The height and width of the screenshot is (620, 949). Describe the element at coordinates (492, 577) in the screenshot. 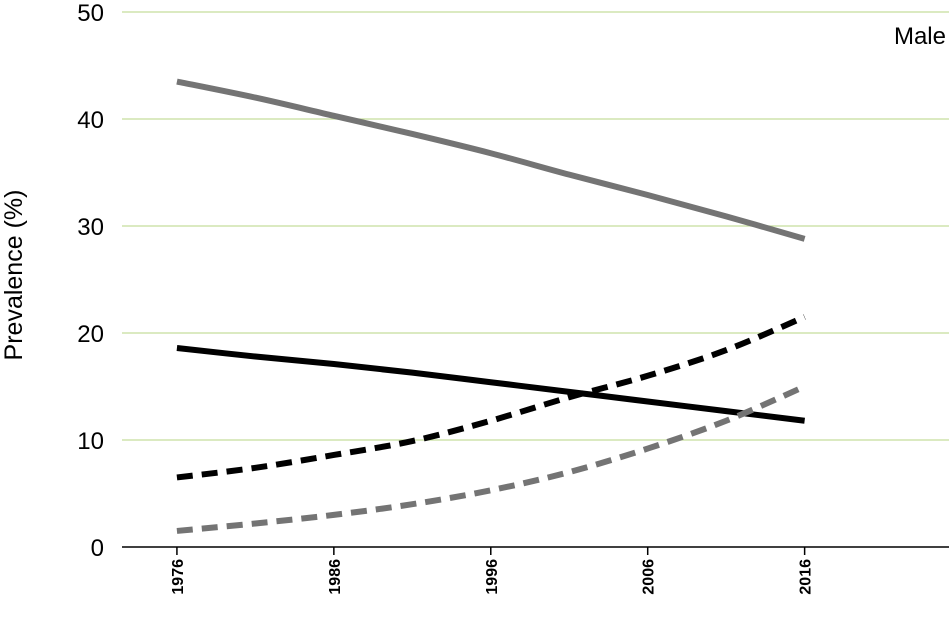

I see `x-tick-label: 1996` at that location.